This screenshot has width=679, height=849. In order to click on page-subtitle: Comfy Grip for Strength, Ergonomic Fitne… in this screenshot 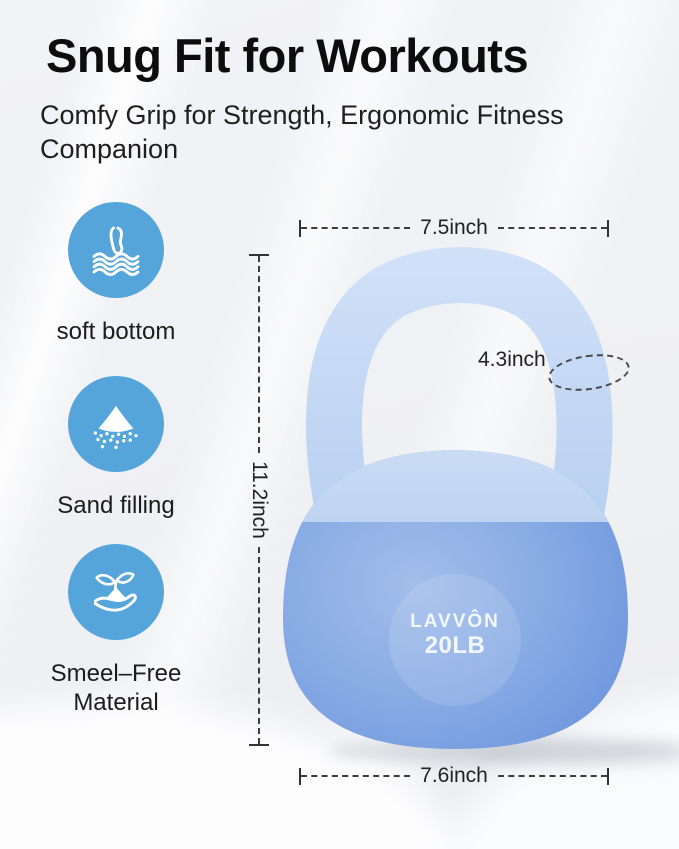, I will do `click(302, 132)`.